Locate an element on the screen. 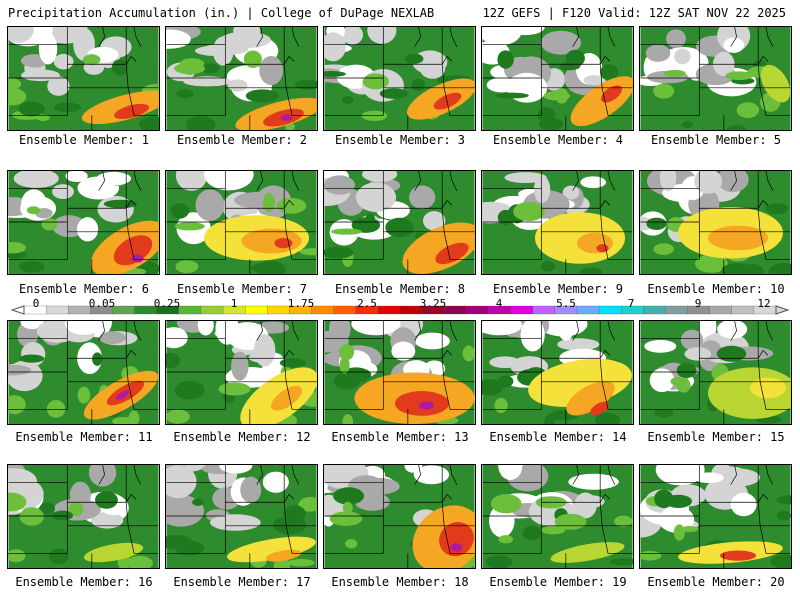  ensemble-member-label: Ensemble Member: 17 is located at coordinates (242, 582).